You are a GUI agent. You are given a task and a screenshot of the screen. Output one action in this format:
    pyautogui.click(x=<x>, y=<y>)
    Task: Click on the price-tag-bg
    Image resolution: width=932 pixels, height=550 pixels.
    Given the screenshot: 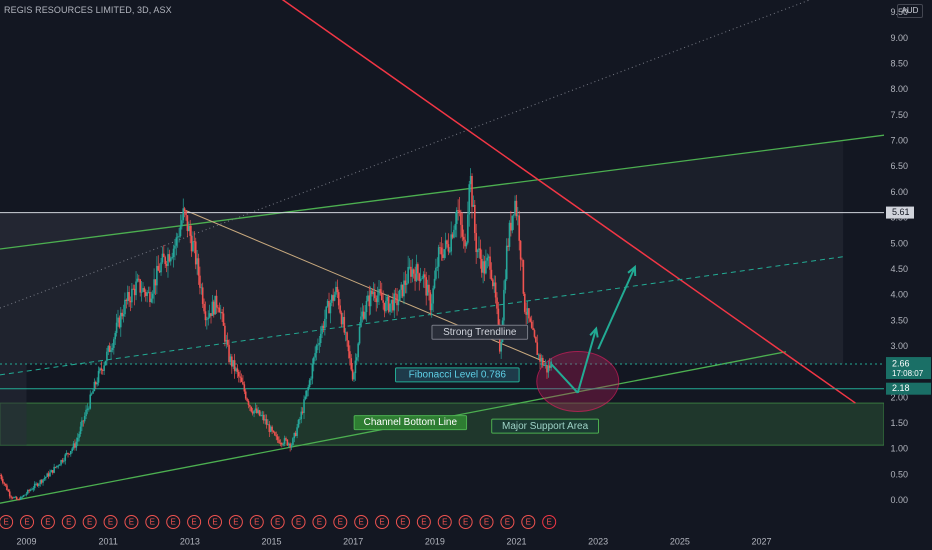 What is the action you would take?
    pyautogui.click(x=908, y=388)
    